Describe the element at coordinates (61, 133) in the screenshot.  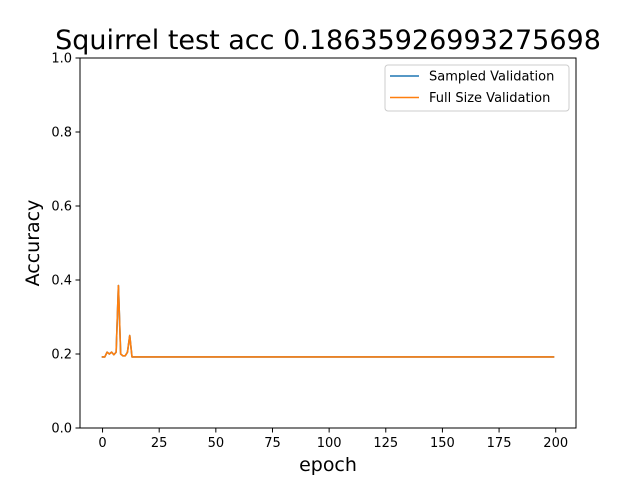
I see `y-tick-label: 0.8` at that location.